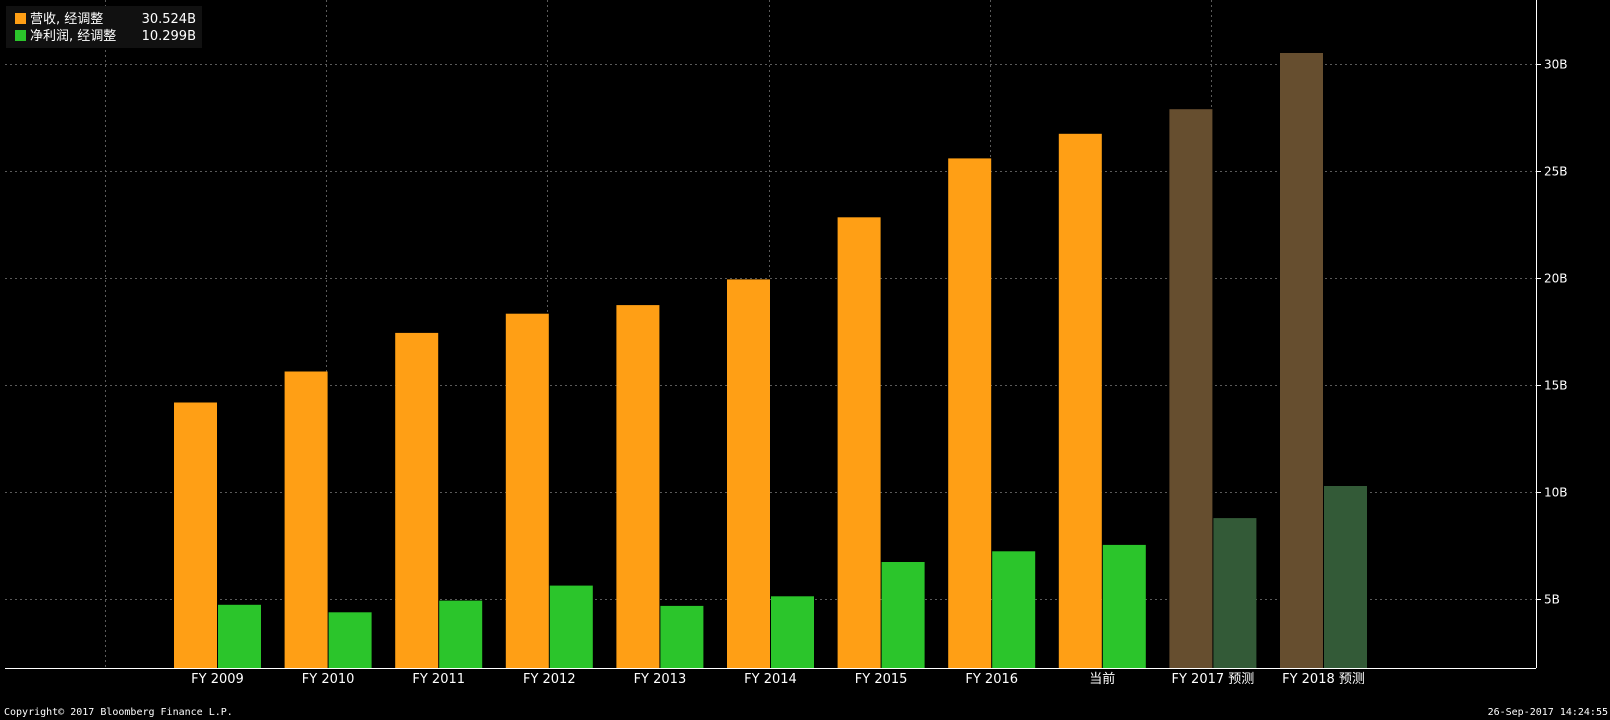 The height and width of the screenshot is (720, 1610). Describe the element at coordinates (169, 19) in the screenshot. I see `legend-value-revenue: 30.524B` at that location.